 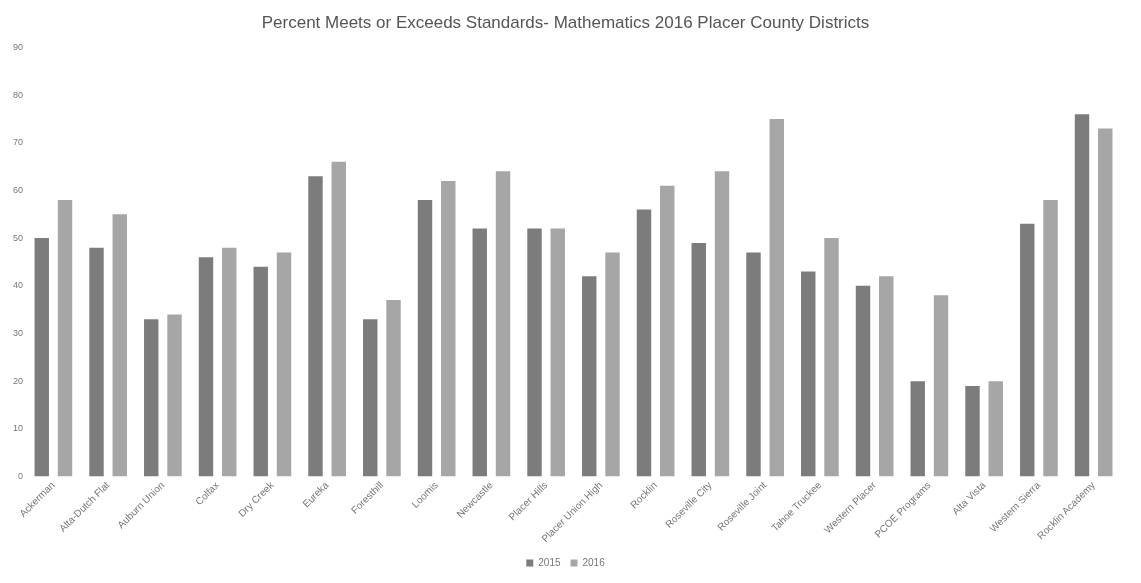 I want to click on y-tick-label: 40, so click(x=18, y=285).